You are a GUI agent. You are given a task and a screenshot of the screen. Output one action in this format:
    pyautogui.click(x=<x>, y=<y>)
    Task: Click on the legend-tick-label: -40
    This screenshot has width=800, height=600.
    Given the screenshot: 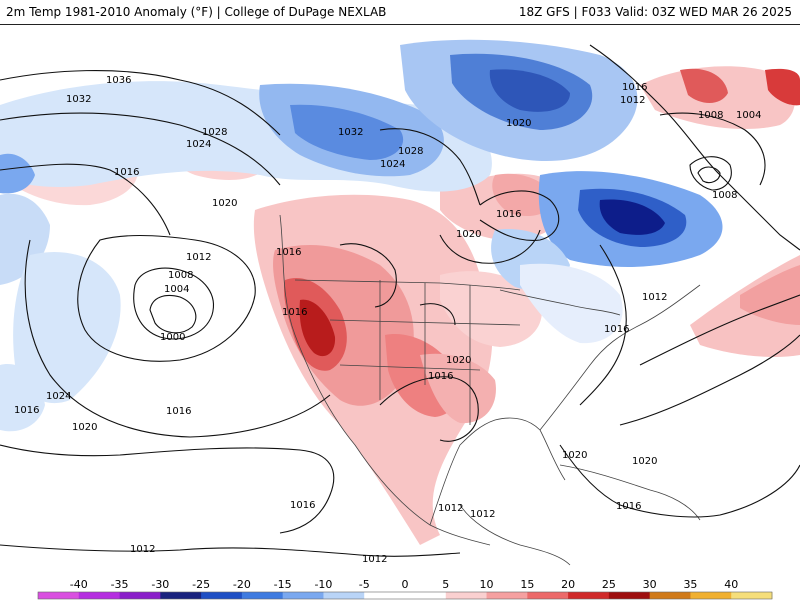 What is the action you would take?
    pyautogui.click(x=79, y=584)
    